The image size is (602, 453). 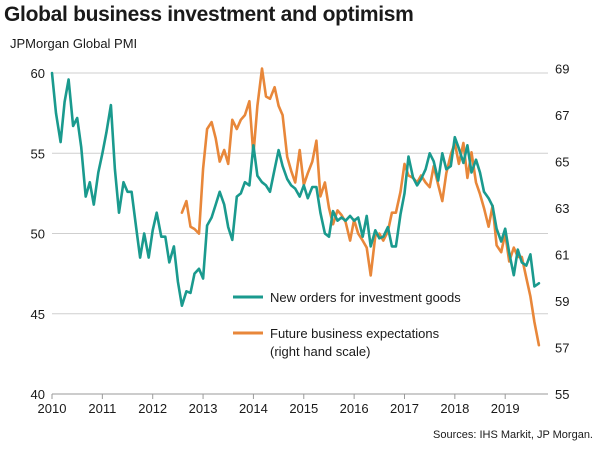 I want to click on y-tick-label: 60, so click(x=38, y=73).